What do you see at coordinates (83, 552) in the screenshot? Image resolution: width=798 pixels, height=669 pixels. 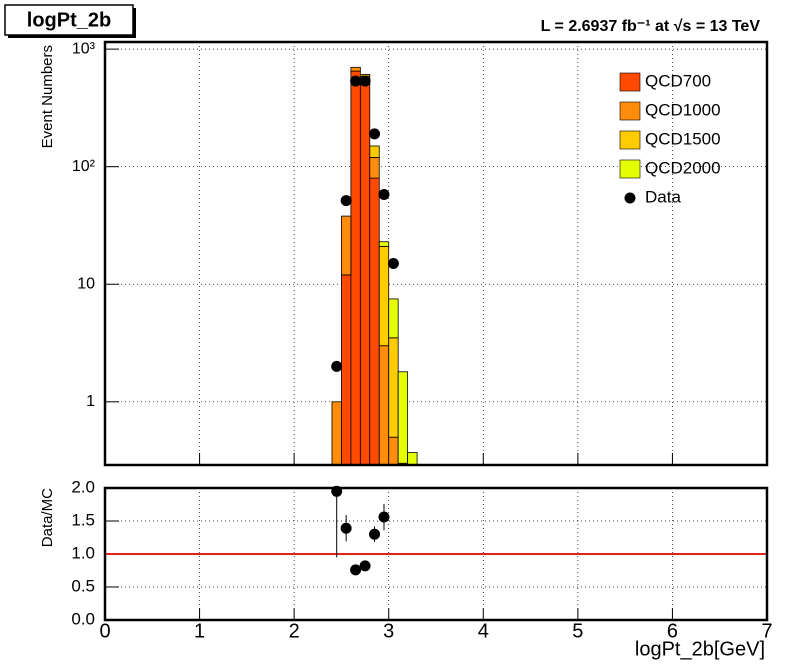 I see `y-tick-label: 1.0` at bounding box center [83, 552].